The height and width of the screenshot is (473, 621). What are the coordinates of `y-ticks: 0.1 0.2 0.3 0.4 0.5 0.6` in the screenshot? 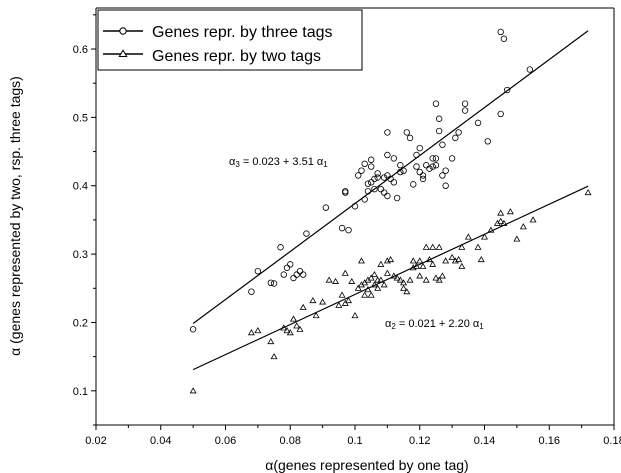 It's located at (84, 220).